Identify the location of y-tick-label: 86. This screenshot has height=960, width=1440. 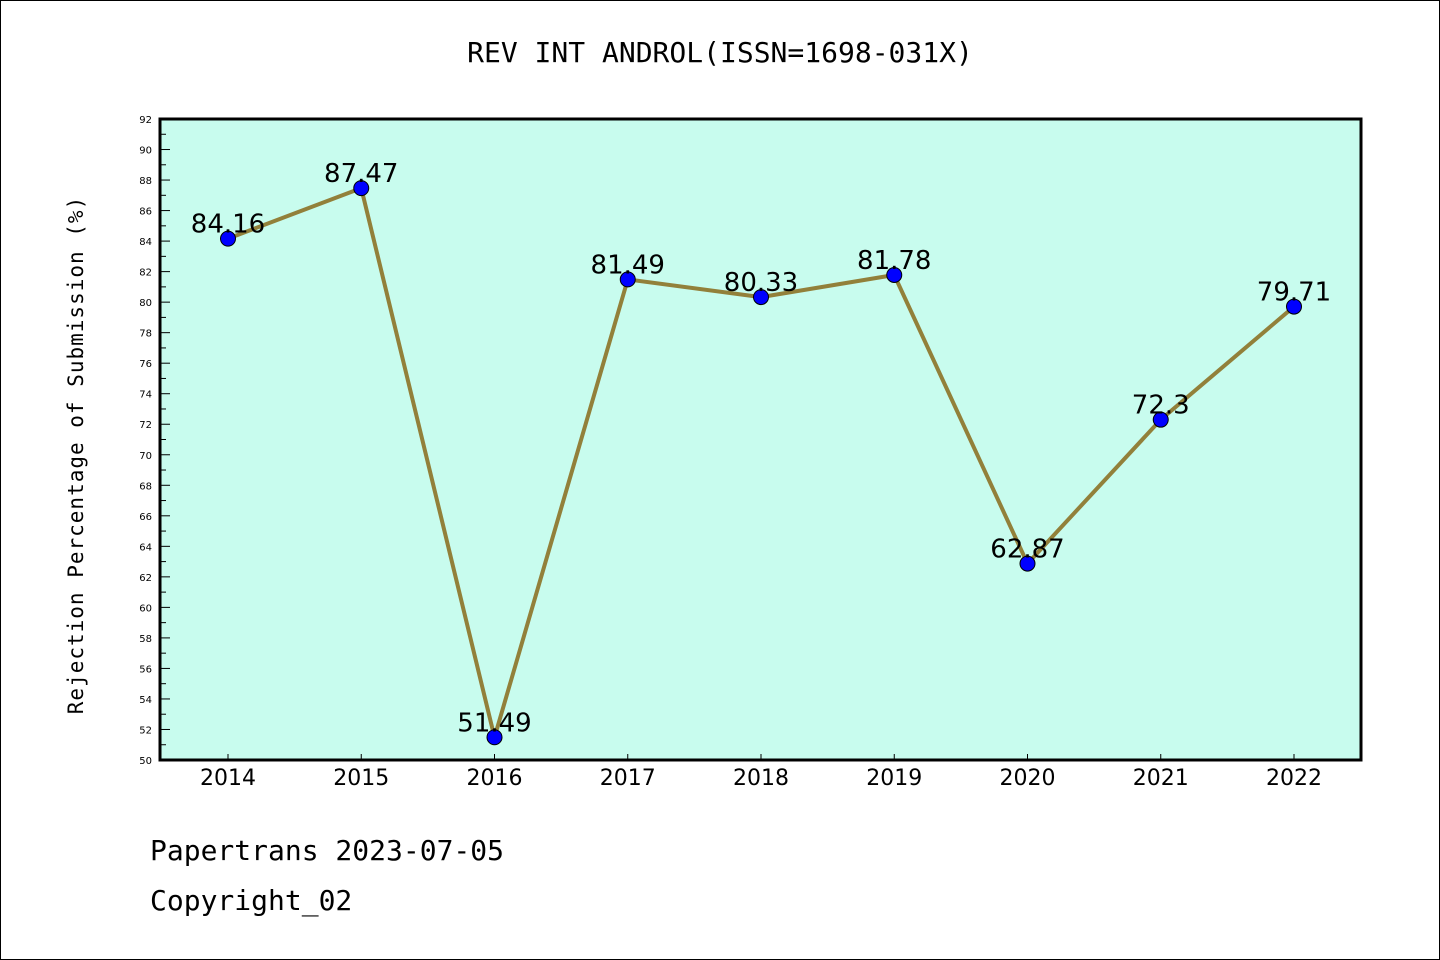
(145, 212).